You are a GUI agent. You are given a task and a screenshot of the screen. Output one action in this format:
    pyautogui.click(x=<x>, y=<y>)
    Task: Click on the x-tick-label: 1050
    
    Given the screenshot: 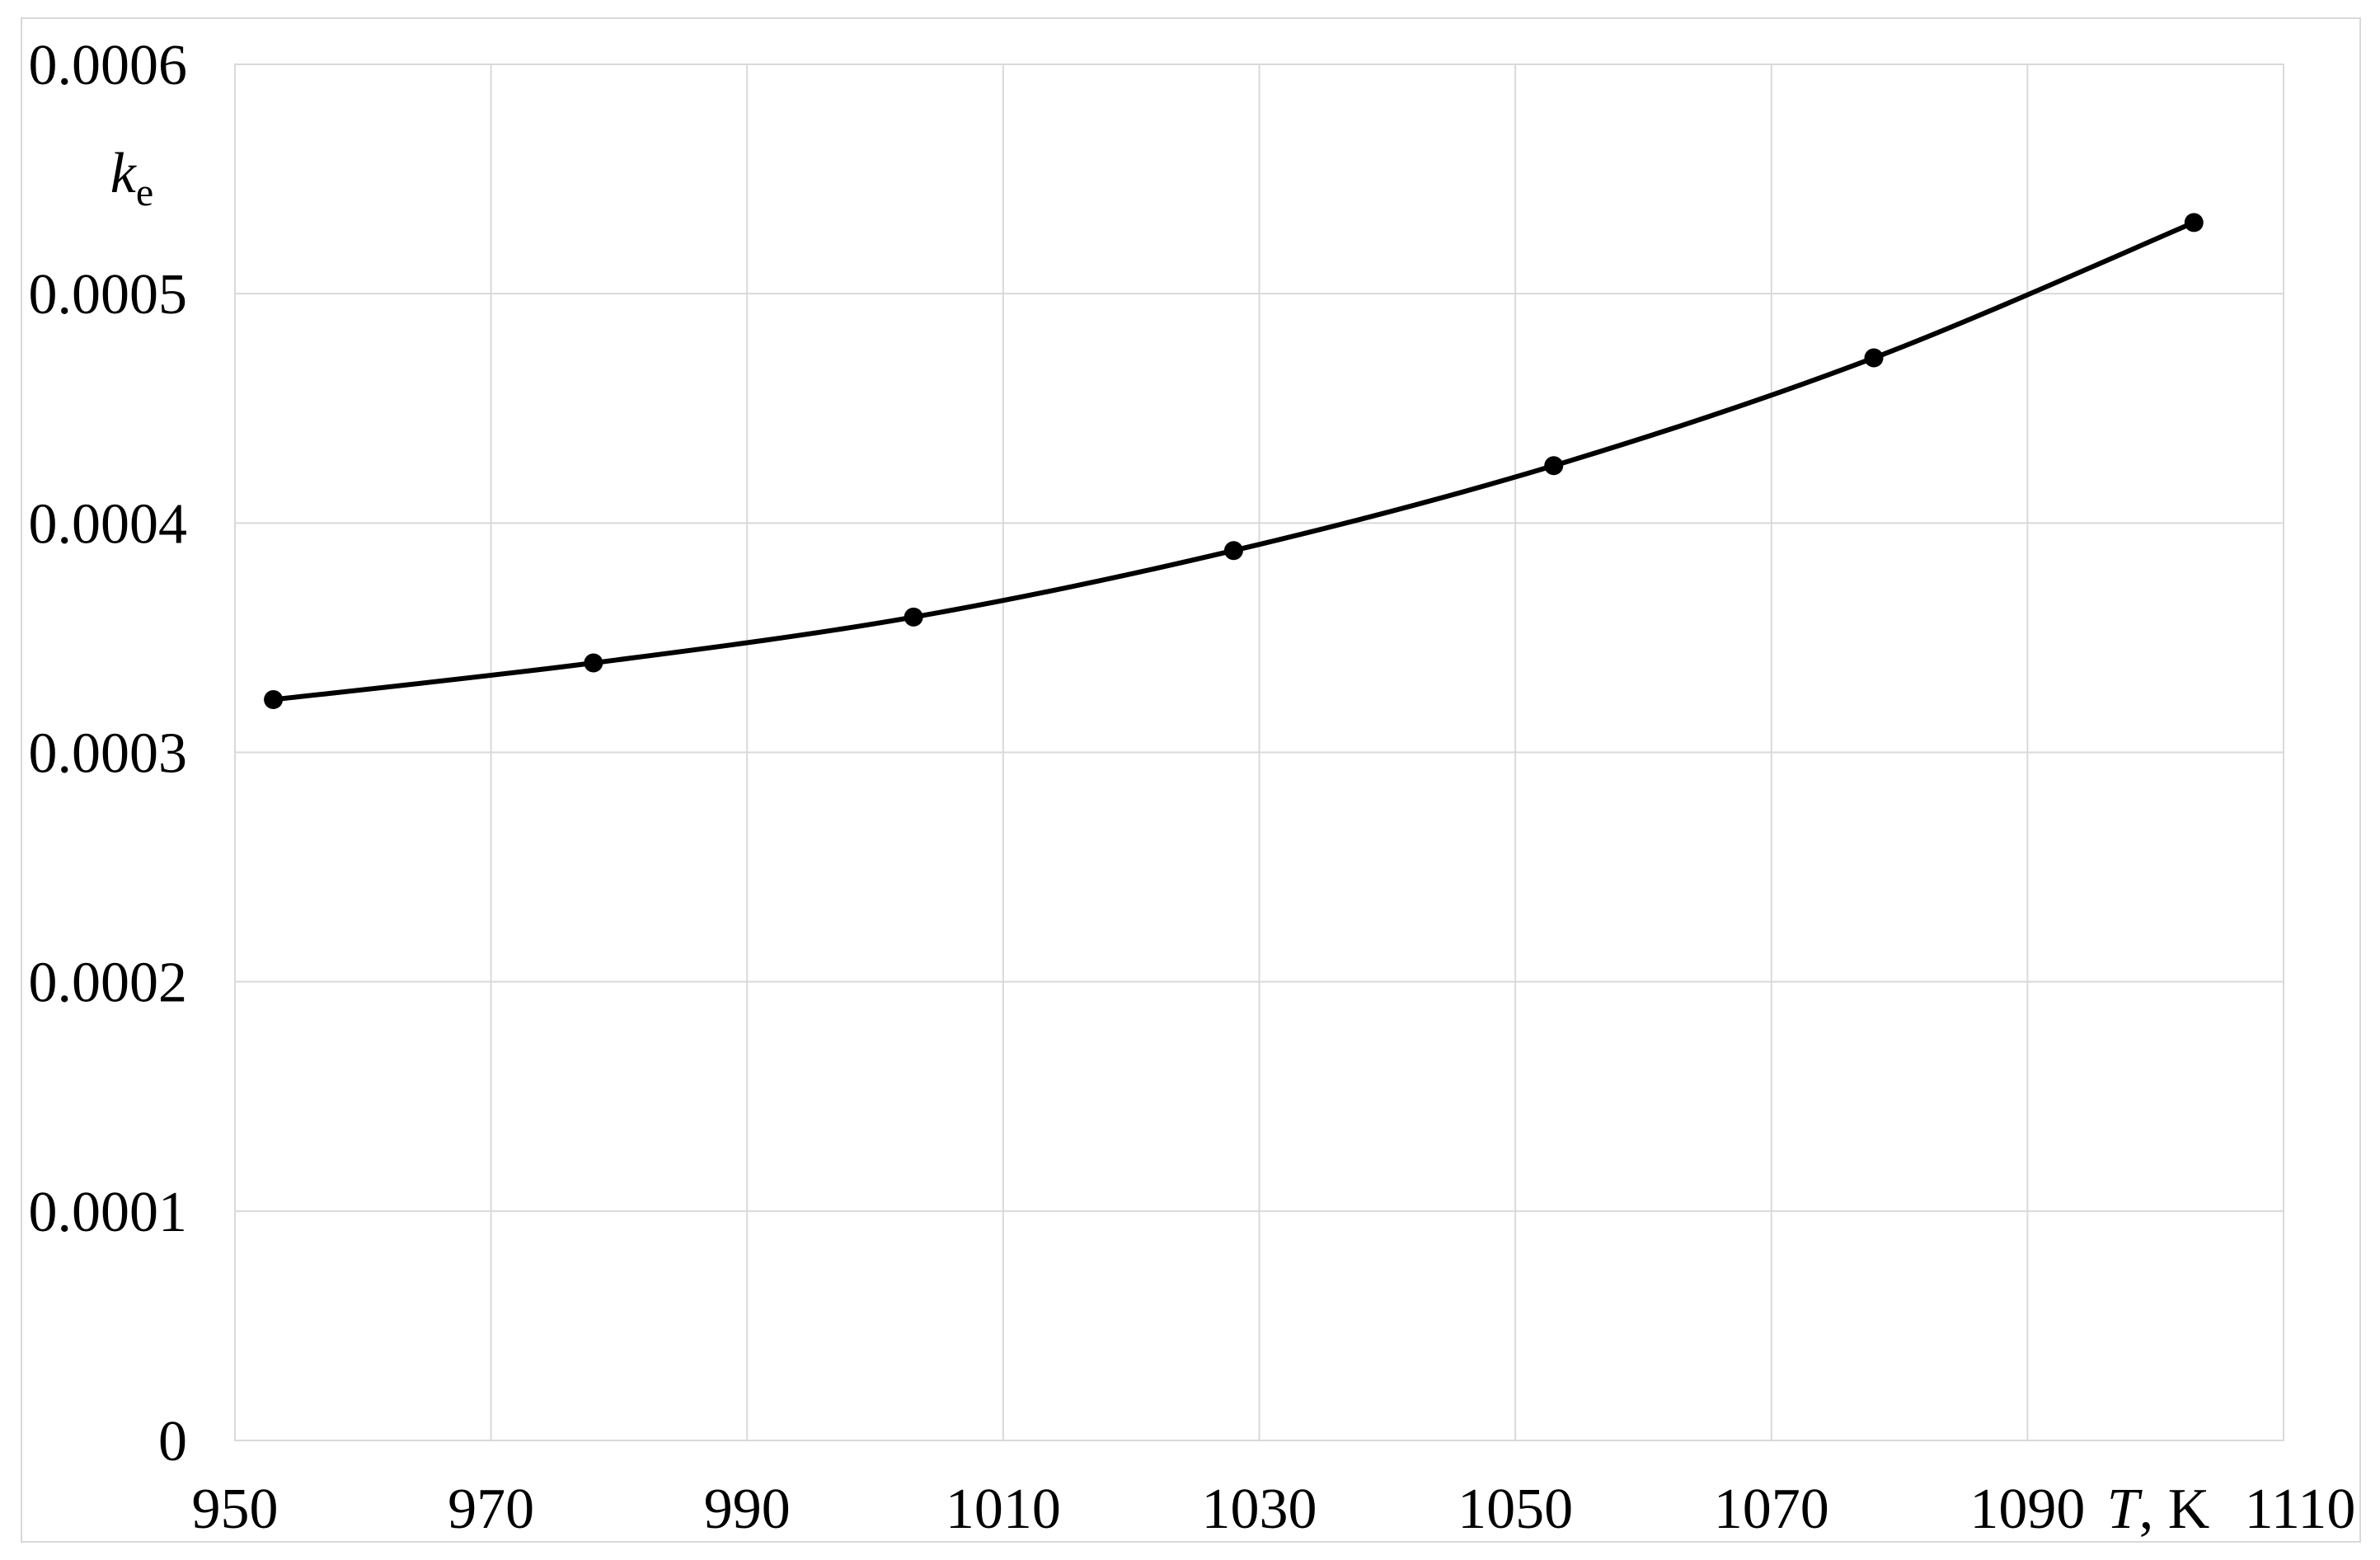 What is the action you would take?
    pyautogui.click(x=1515, y=1509)
    